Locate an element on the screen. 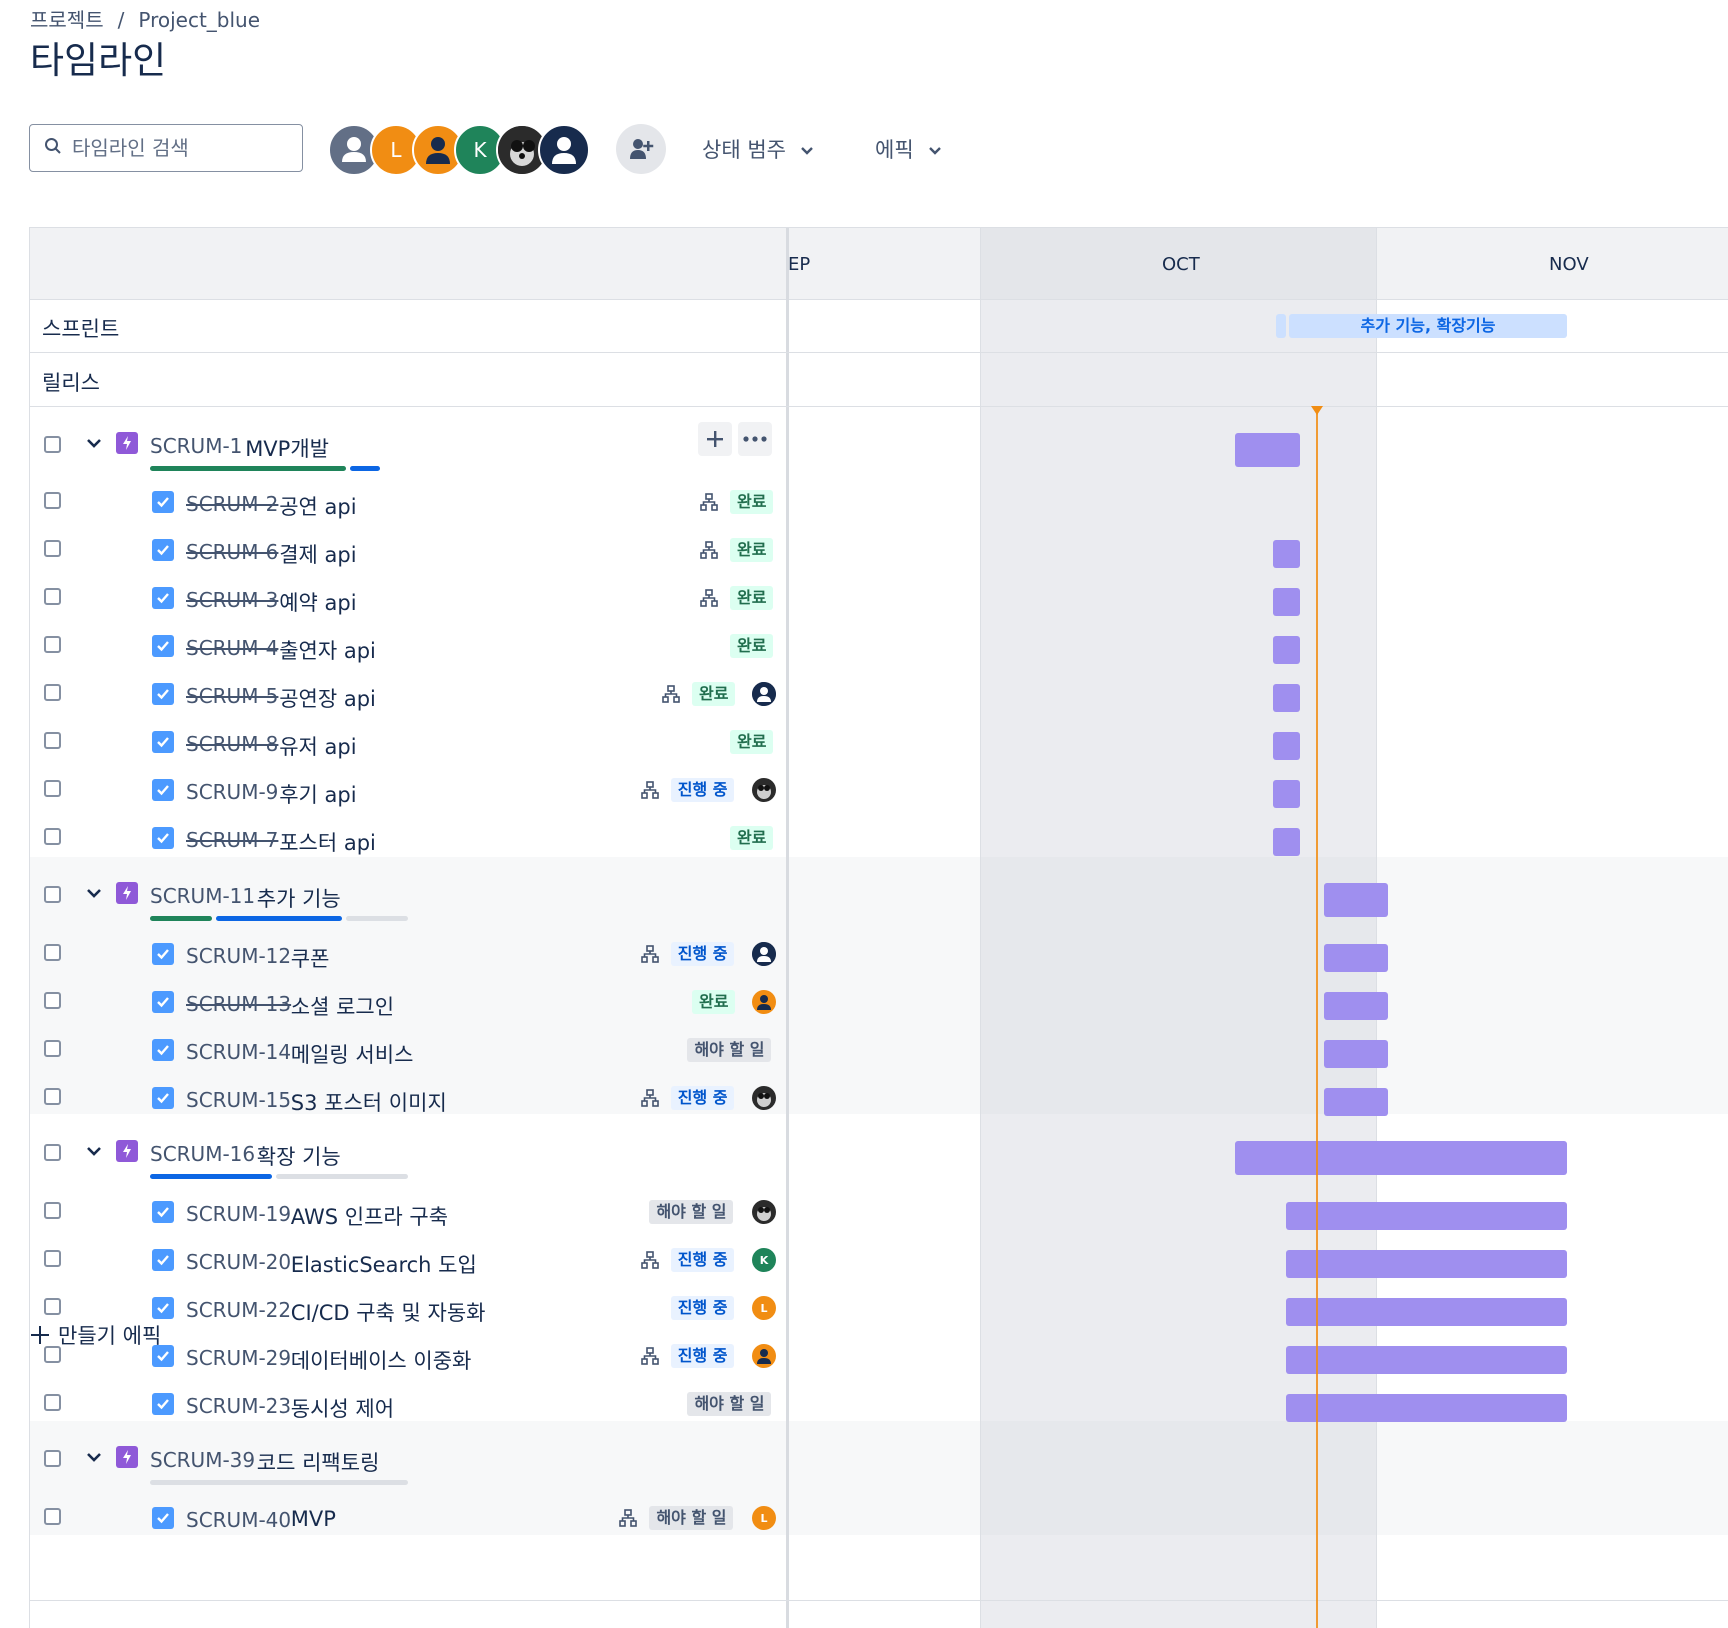 Image resolution: width=1728 pixels, height=1628 pixels. breadcrumb-project-link: Project_blue is located at coordinates (199, 20).